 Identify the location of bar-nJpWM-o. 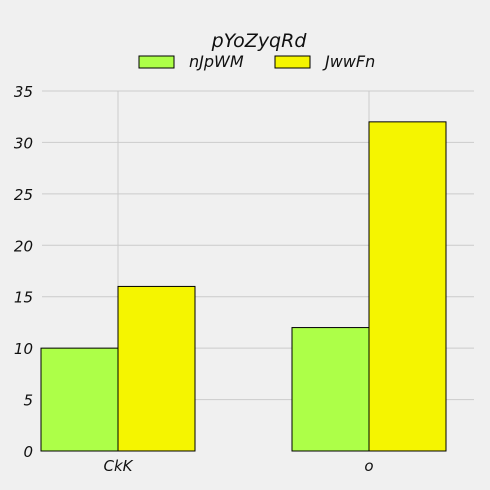
(330, 389).